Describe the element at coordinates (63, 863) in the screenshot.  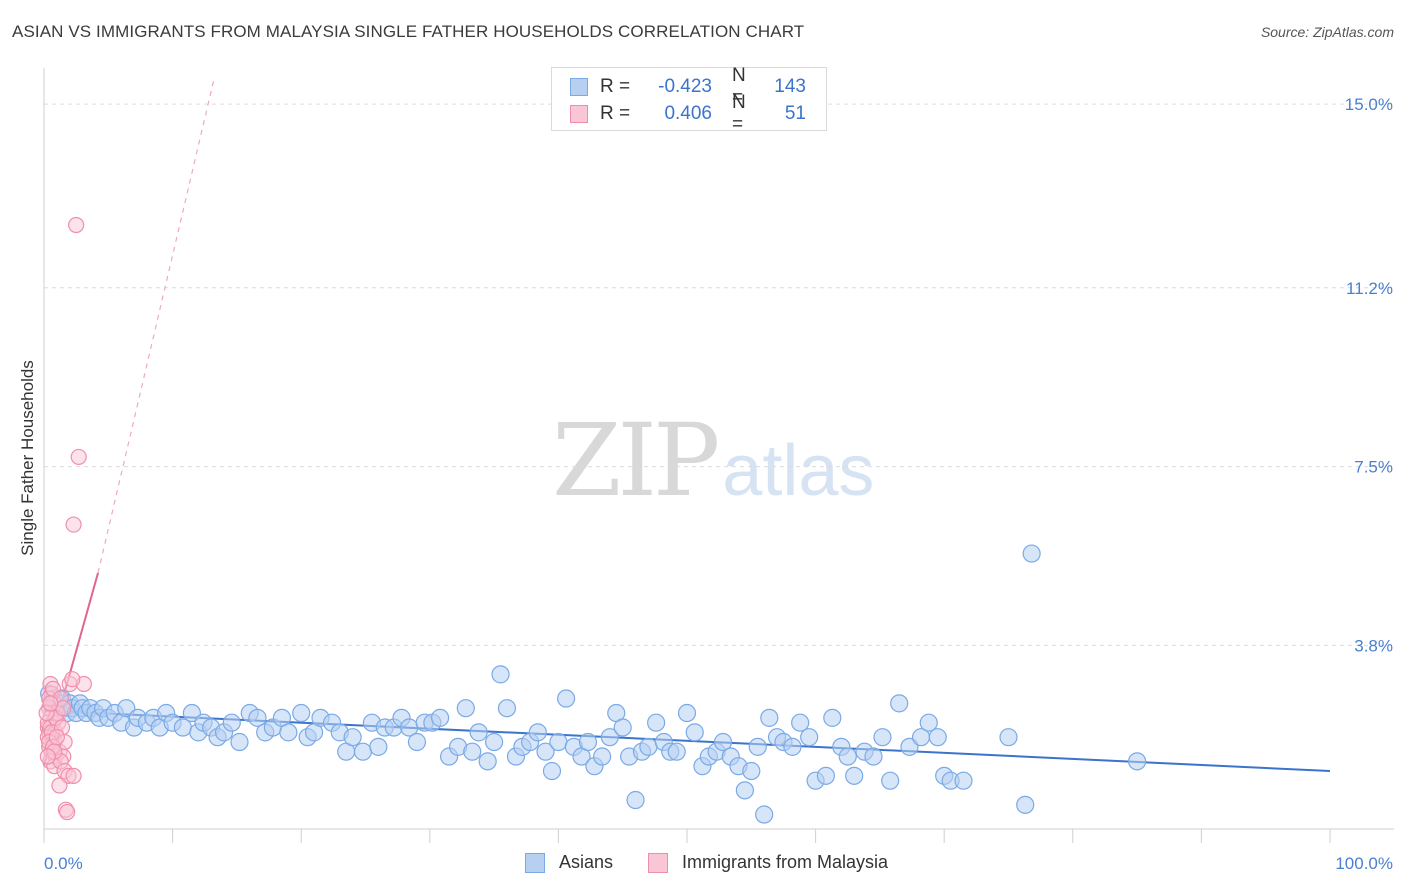
I see `x-tick-label: 0.0%` at that location.